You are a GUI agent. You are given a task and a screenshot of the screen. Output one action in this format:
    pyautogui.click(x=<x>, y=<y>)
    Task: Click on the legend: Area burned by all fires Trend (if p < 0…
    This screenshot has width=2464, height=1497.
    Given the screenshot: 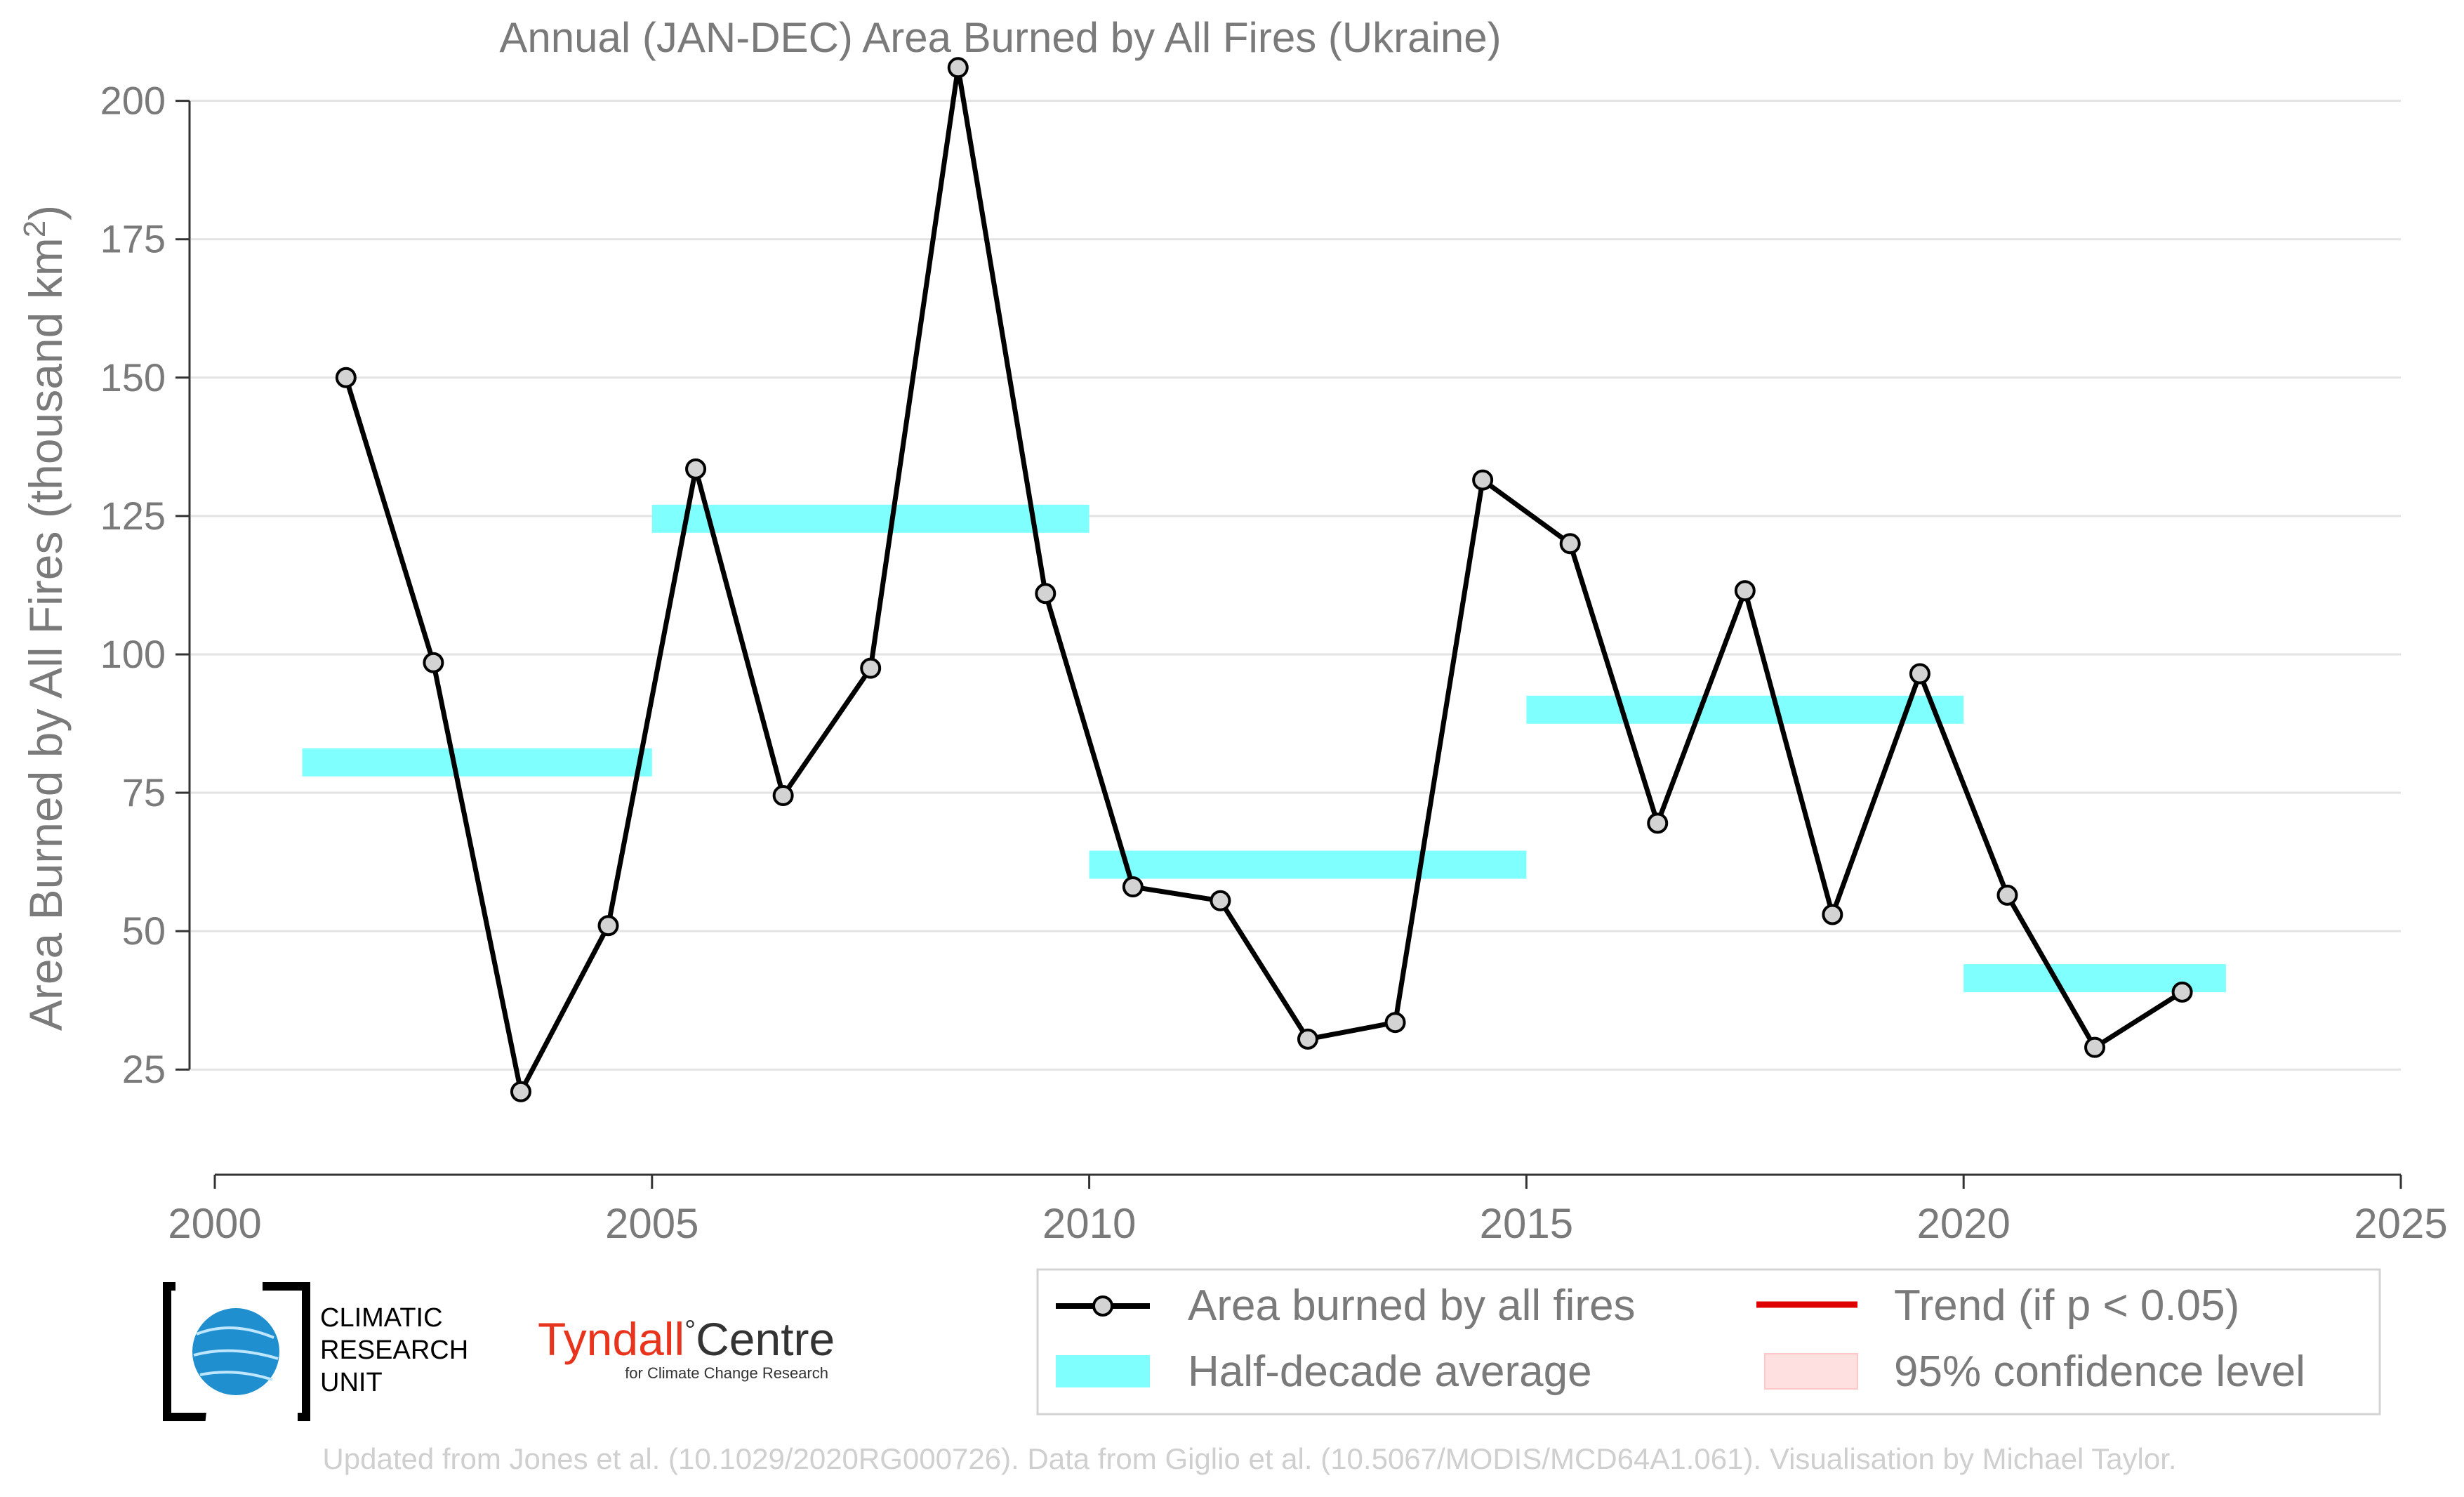 What is the action you would take?
    pyautogui.click(x=1709, y=1342)
    